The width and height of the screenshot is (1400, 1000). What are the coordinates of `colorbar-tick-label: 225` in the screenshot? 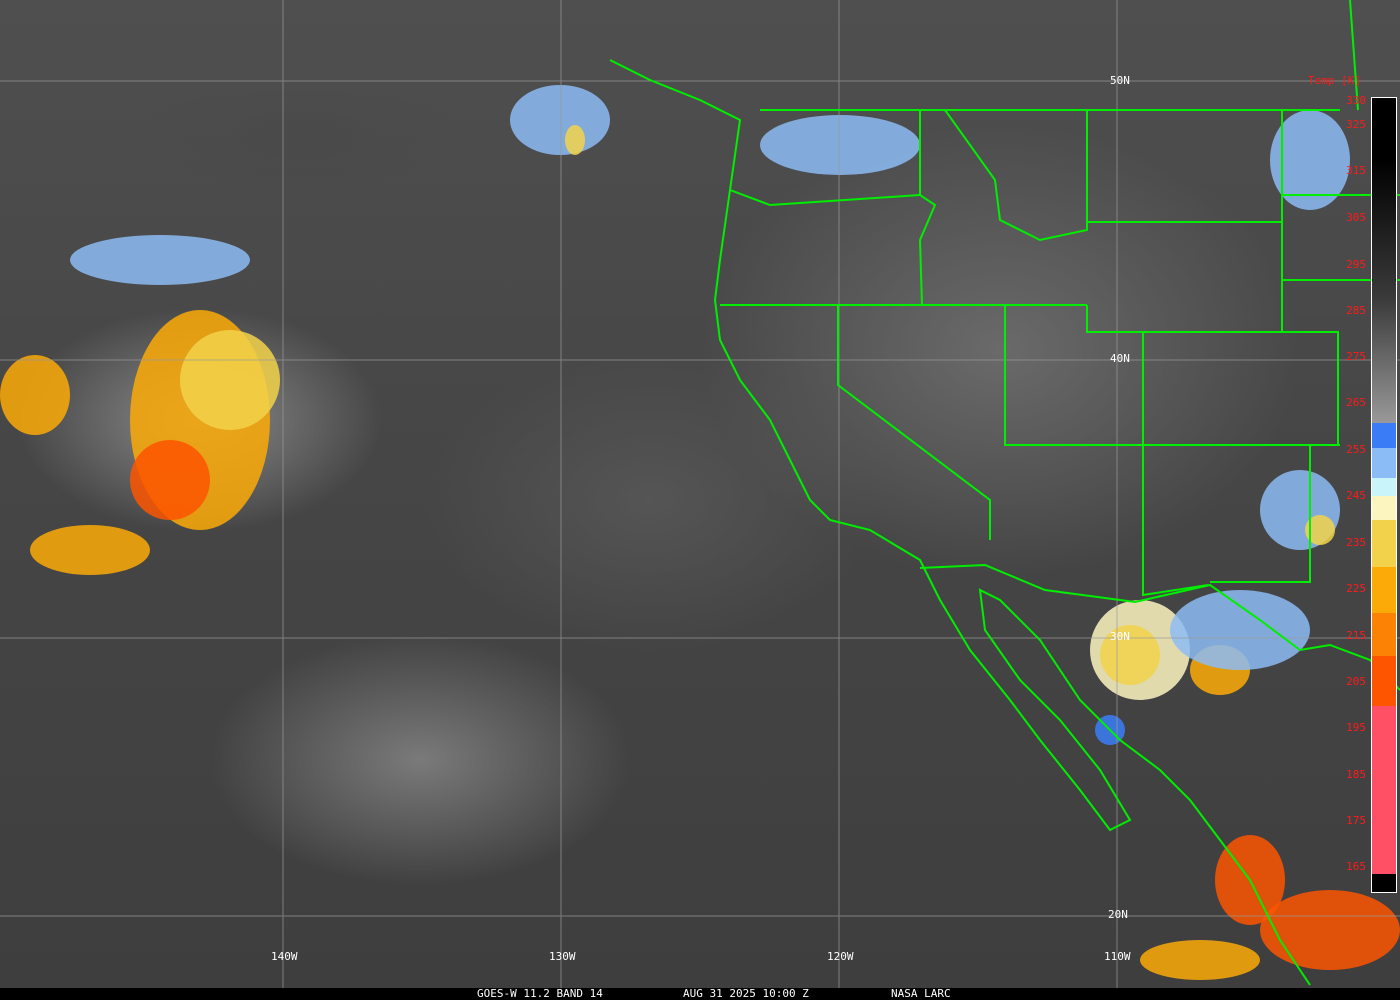 It's located at (1356, 588).